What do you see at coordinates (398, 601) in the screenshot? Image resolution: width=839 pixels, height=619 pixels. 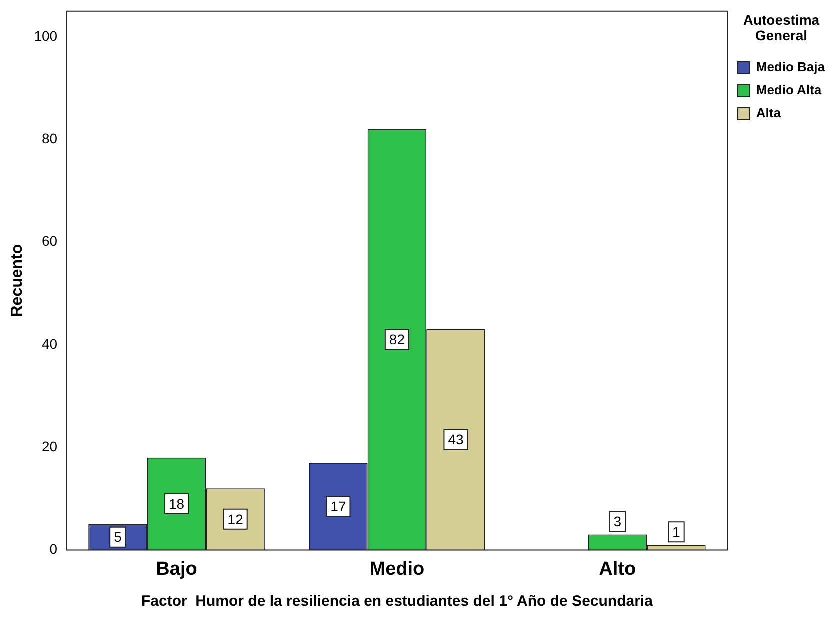 I see `x-axis-title: Factor Humor de la resiliencia en estudiantes del 1° Año de Secundaria` at bounding box center [398, 601].